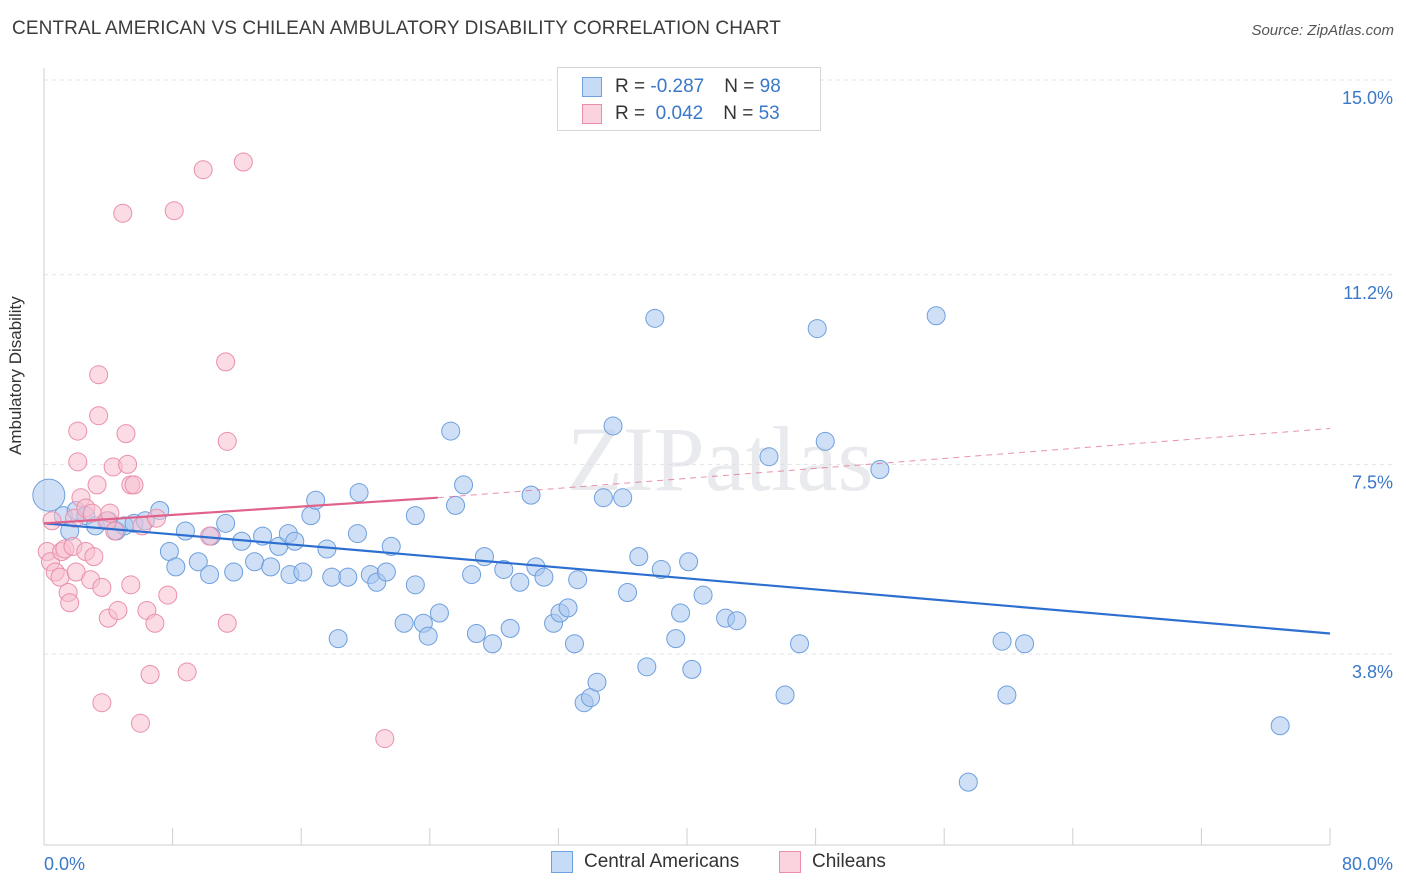 This screenshot has width=1406, height=892. What do you see at coordinates (677, 86) in the screenshot?
I see `legend-r-value: -0.287` at bounding box center [677, 86].